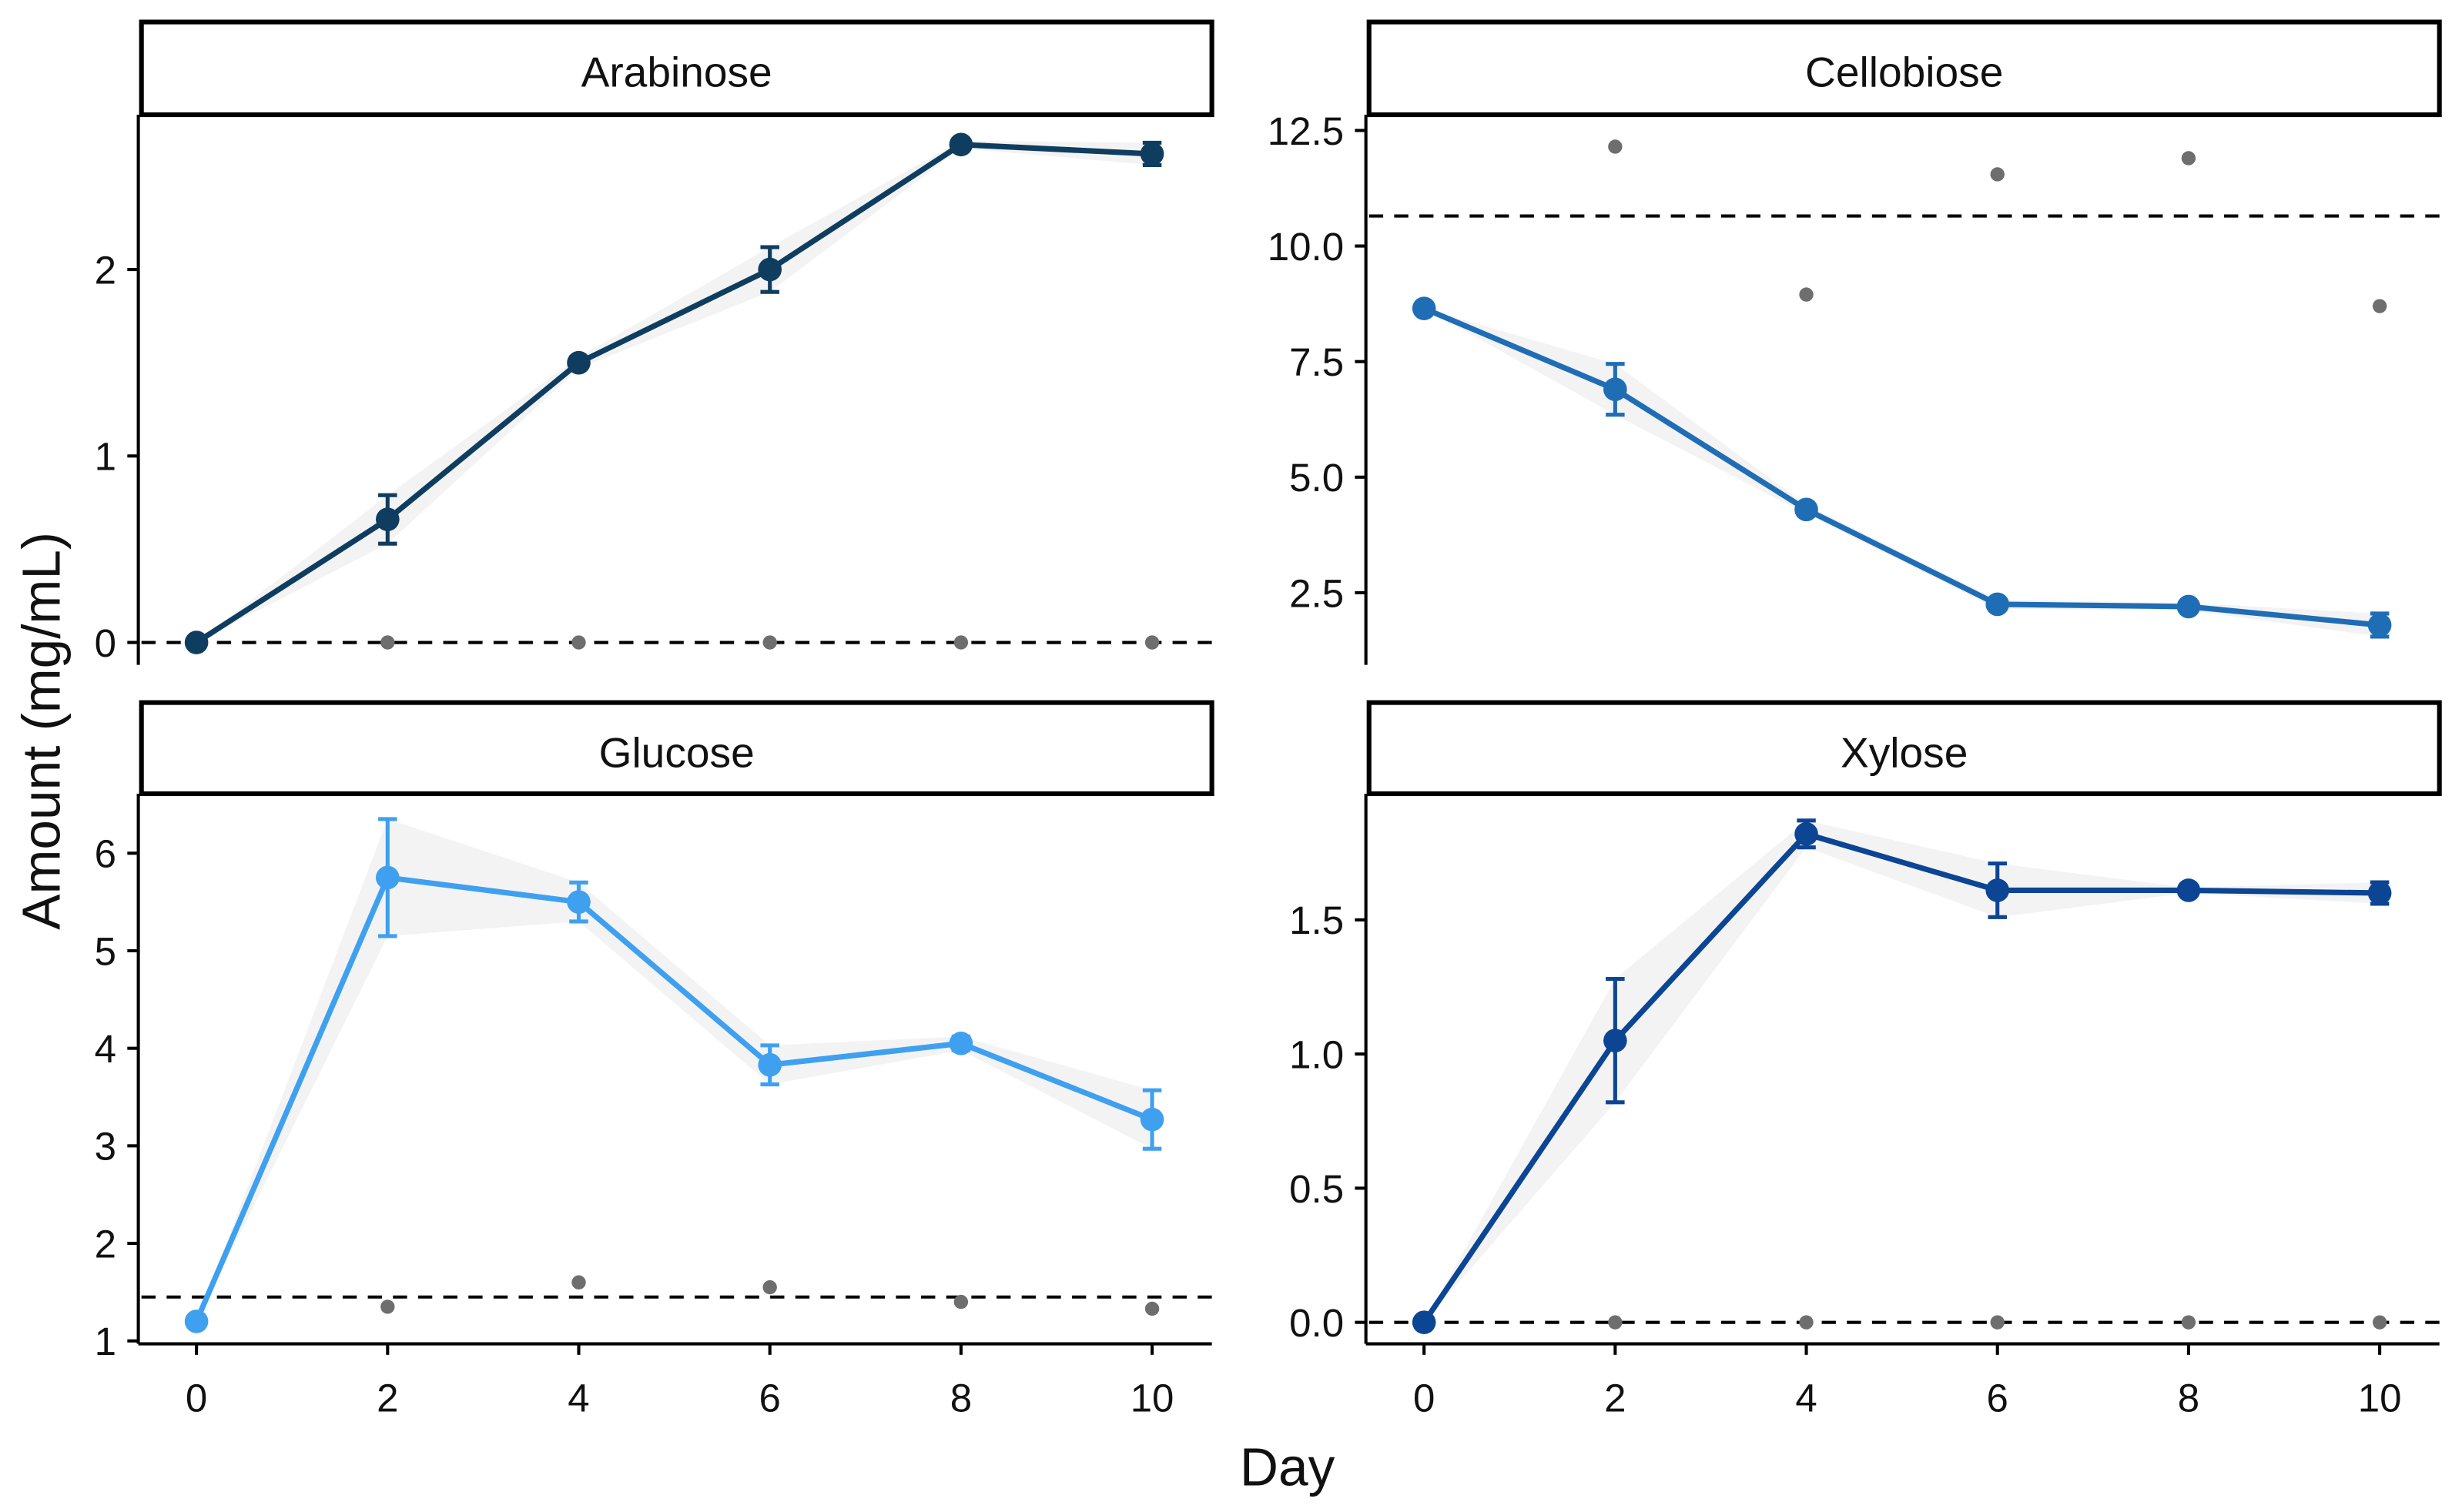 The height and width of the screenshot is (1512, 2452). Describe the element at coordinates (105, 1049) in the screenshot. I see `y-tick-label: 4` at that location.